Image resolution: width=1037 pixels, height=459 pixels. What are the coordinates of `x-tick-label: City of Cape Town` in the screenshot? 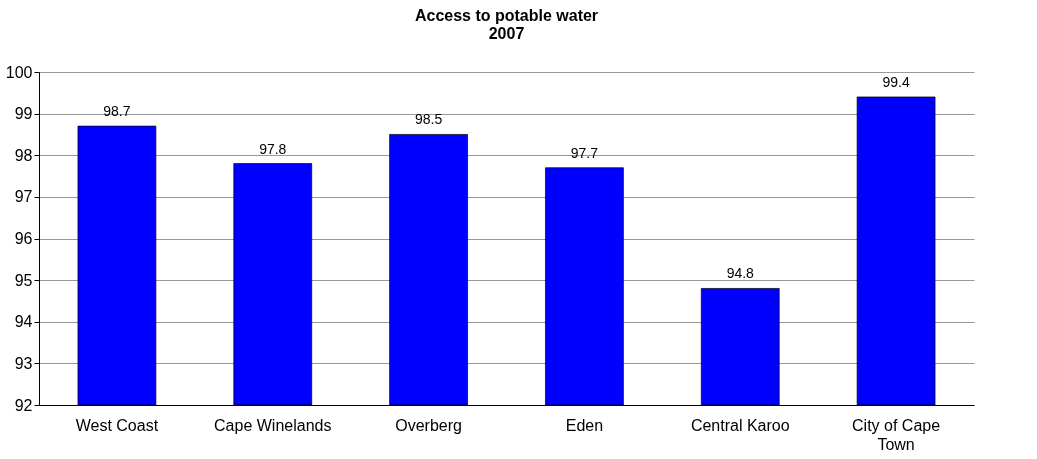 It's located at (896, 434).